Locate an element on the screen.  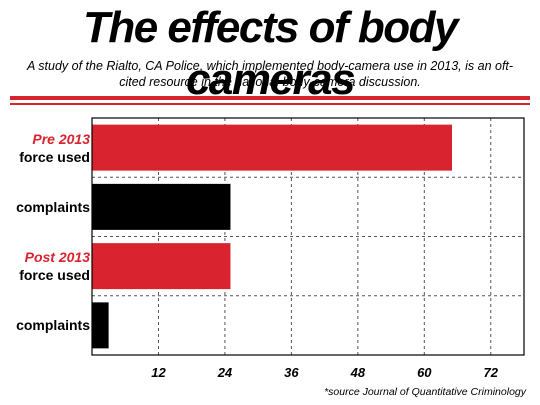
x-tick-label: 24 is located at coordinates (225, 372).